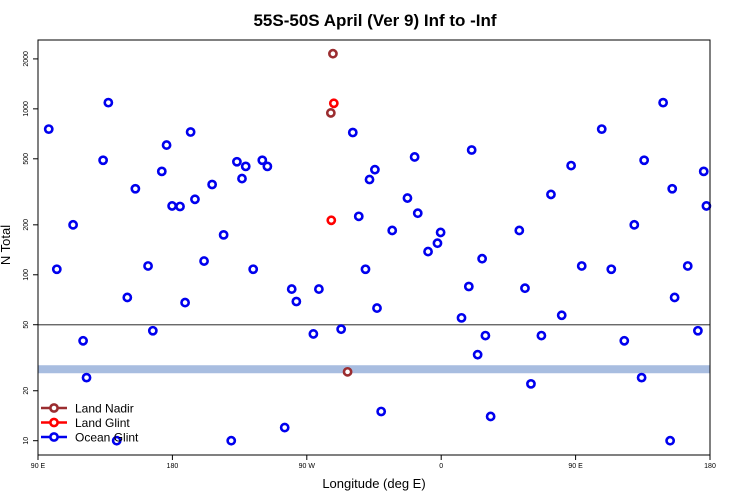 The width and height of the screenshot is (750, 500). What do you see at coordinates (6, 245) in the screenshot?
I see `y-axis-label: N Total` at bounding box center [6, 245].